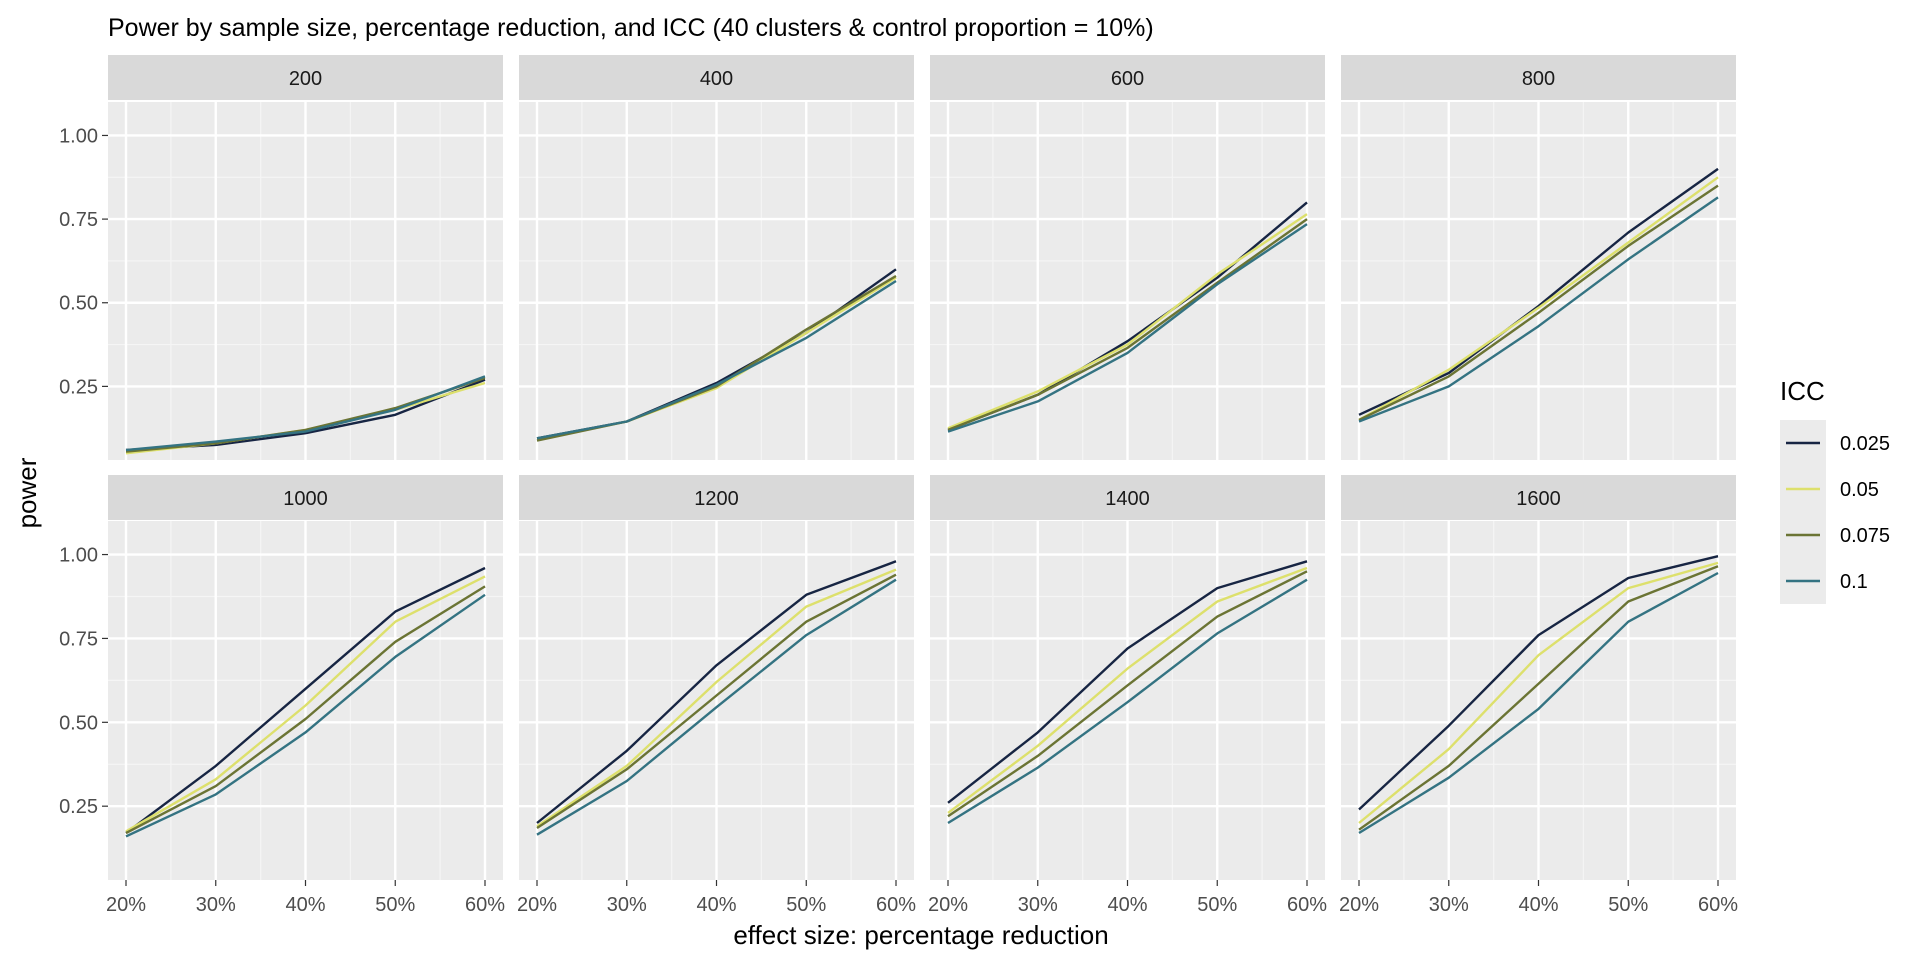  I want to click on panel-strip-label: 1000, so click(305, 499).